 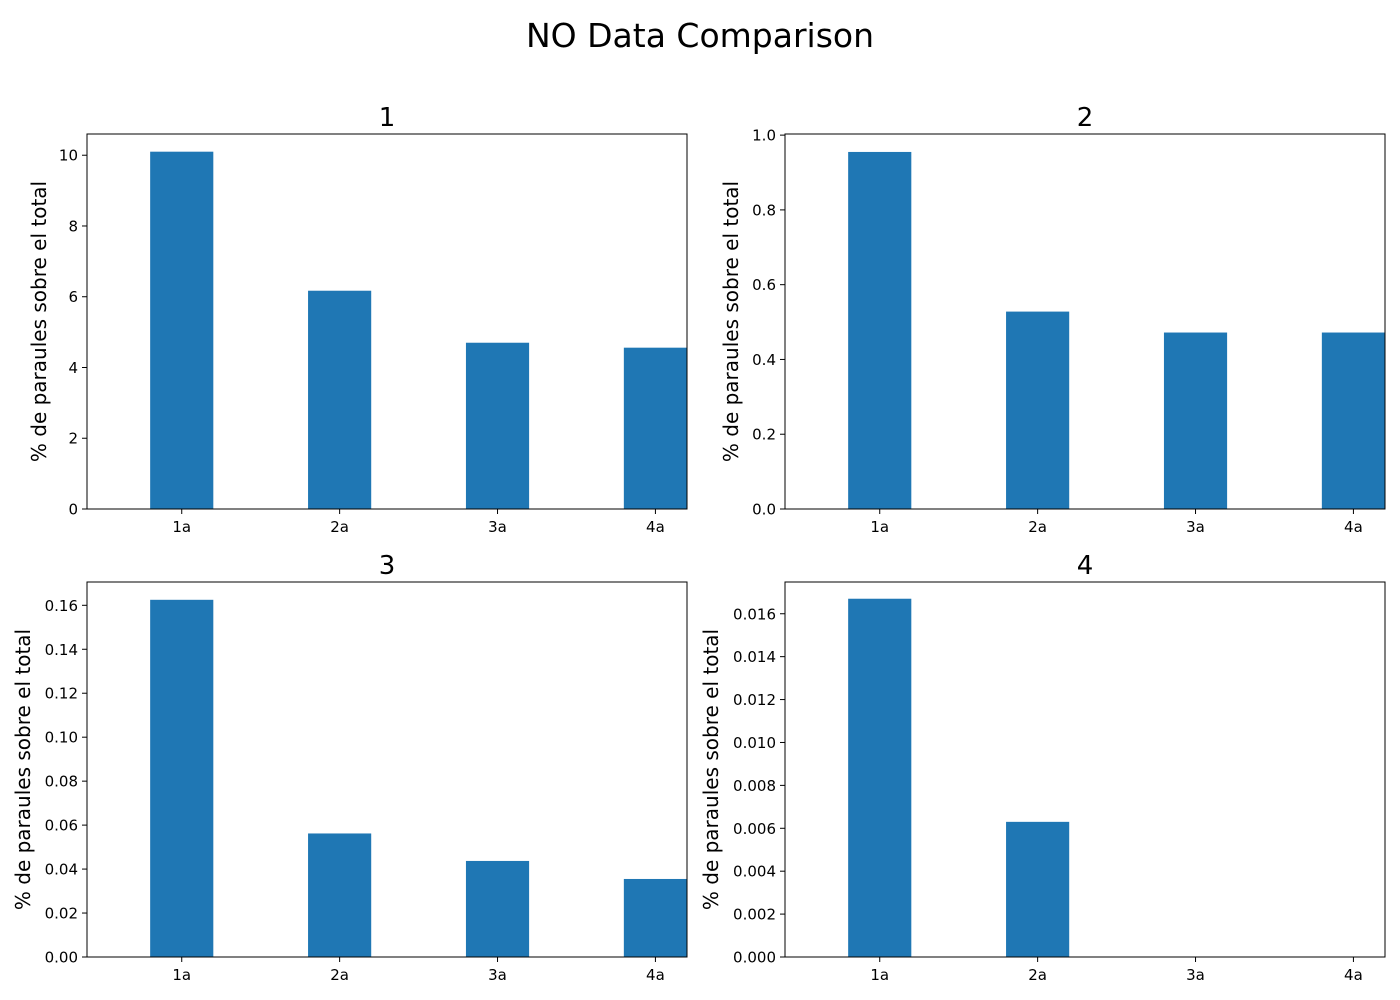 What do you see at coordinates (754, 786) in the screenshot?
I see `y-tick-label: 0.008` at bounding box center [754, 786].